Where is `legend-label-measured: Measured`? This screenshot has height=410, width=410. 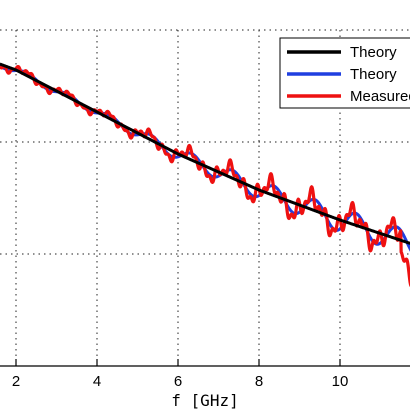 legend-label-measured: Measured is located at coordinates (380, 96).